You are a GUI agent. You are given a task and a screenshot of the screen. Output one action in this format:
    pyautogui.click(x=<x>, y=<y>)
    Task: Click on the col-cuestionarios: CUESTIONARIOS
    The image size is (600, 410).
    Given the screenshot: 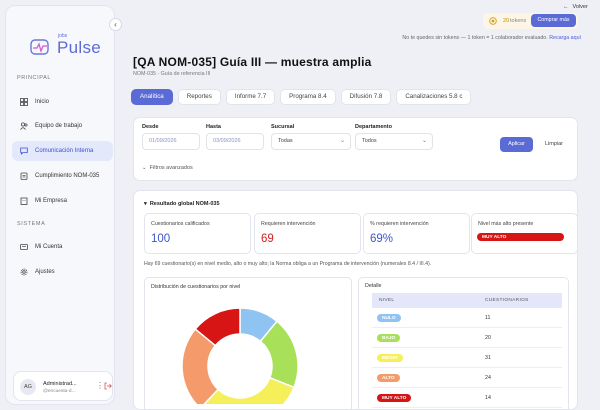 What is the action you would take?
    pyautogui.click(x=507, y=300)
    